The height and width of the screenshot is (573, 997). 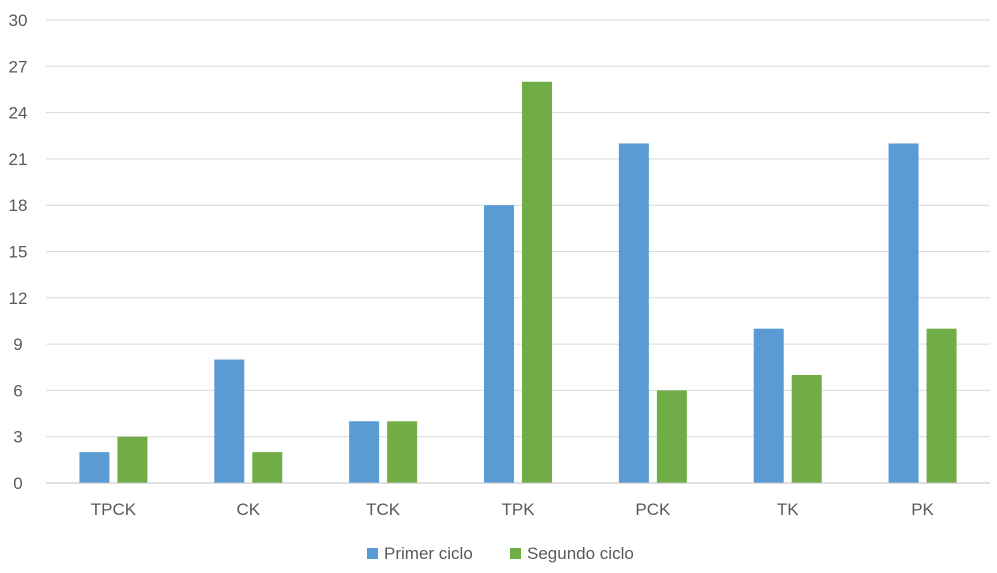 What do you see at coordinates (518, 509) in the screenshot?
I see `x-tick-label: TPK` at bounding box center [518, 509].